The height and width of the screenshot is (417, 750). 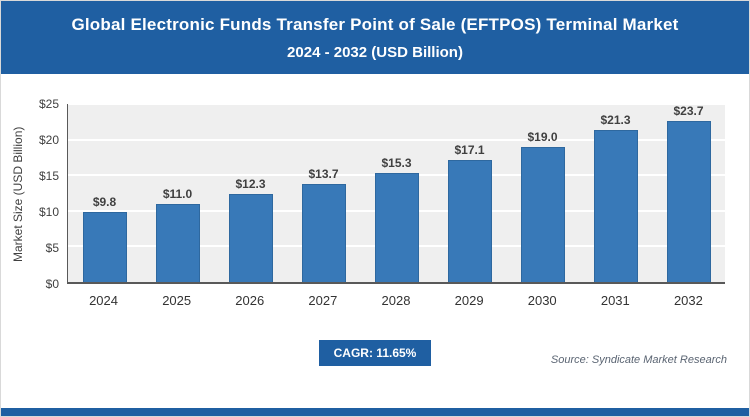 What do you see at coordinates (638, 360) in the screenshot?
I see `source-attribution: Source: Syndicate Market Research` at bounding box center [638, 360].